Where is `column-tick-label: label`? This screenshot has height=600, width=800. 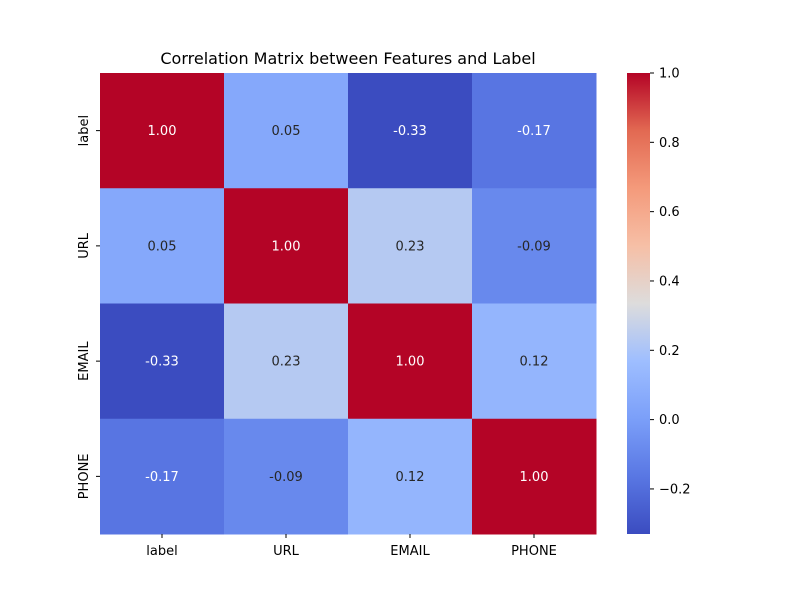 column-tick-label: label is located at coordinates (161, 551).